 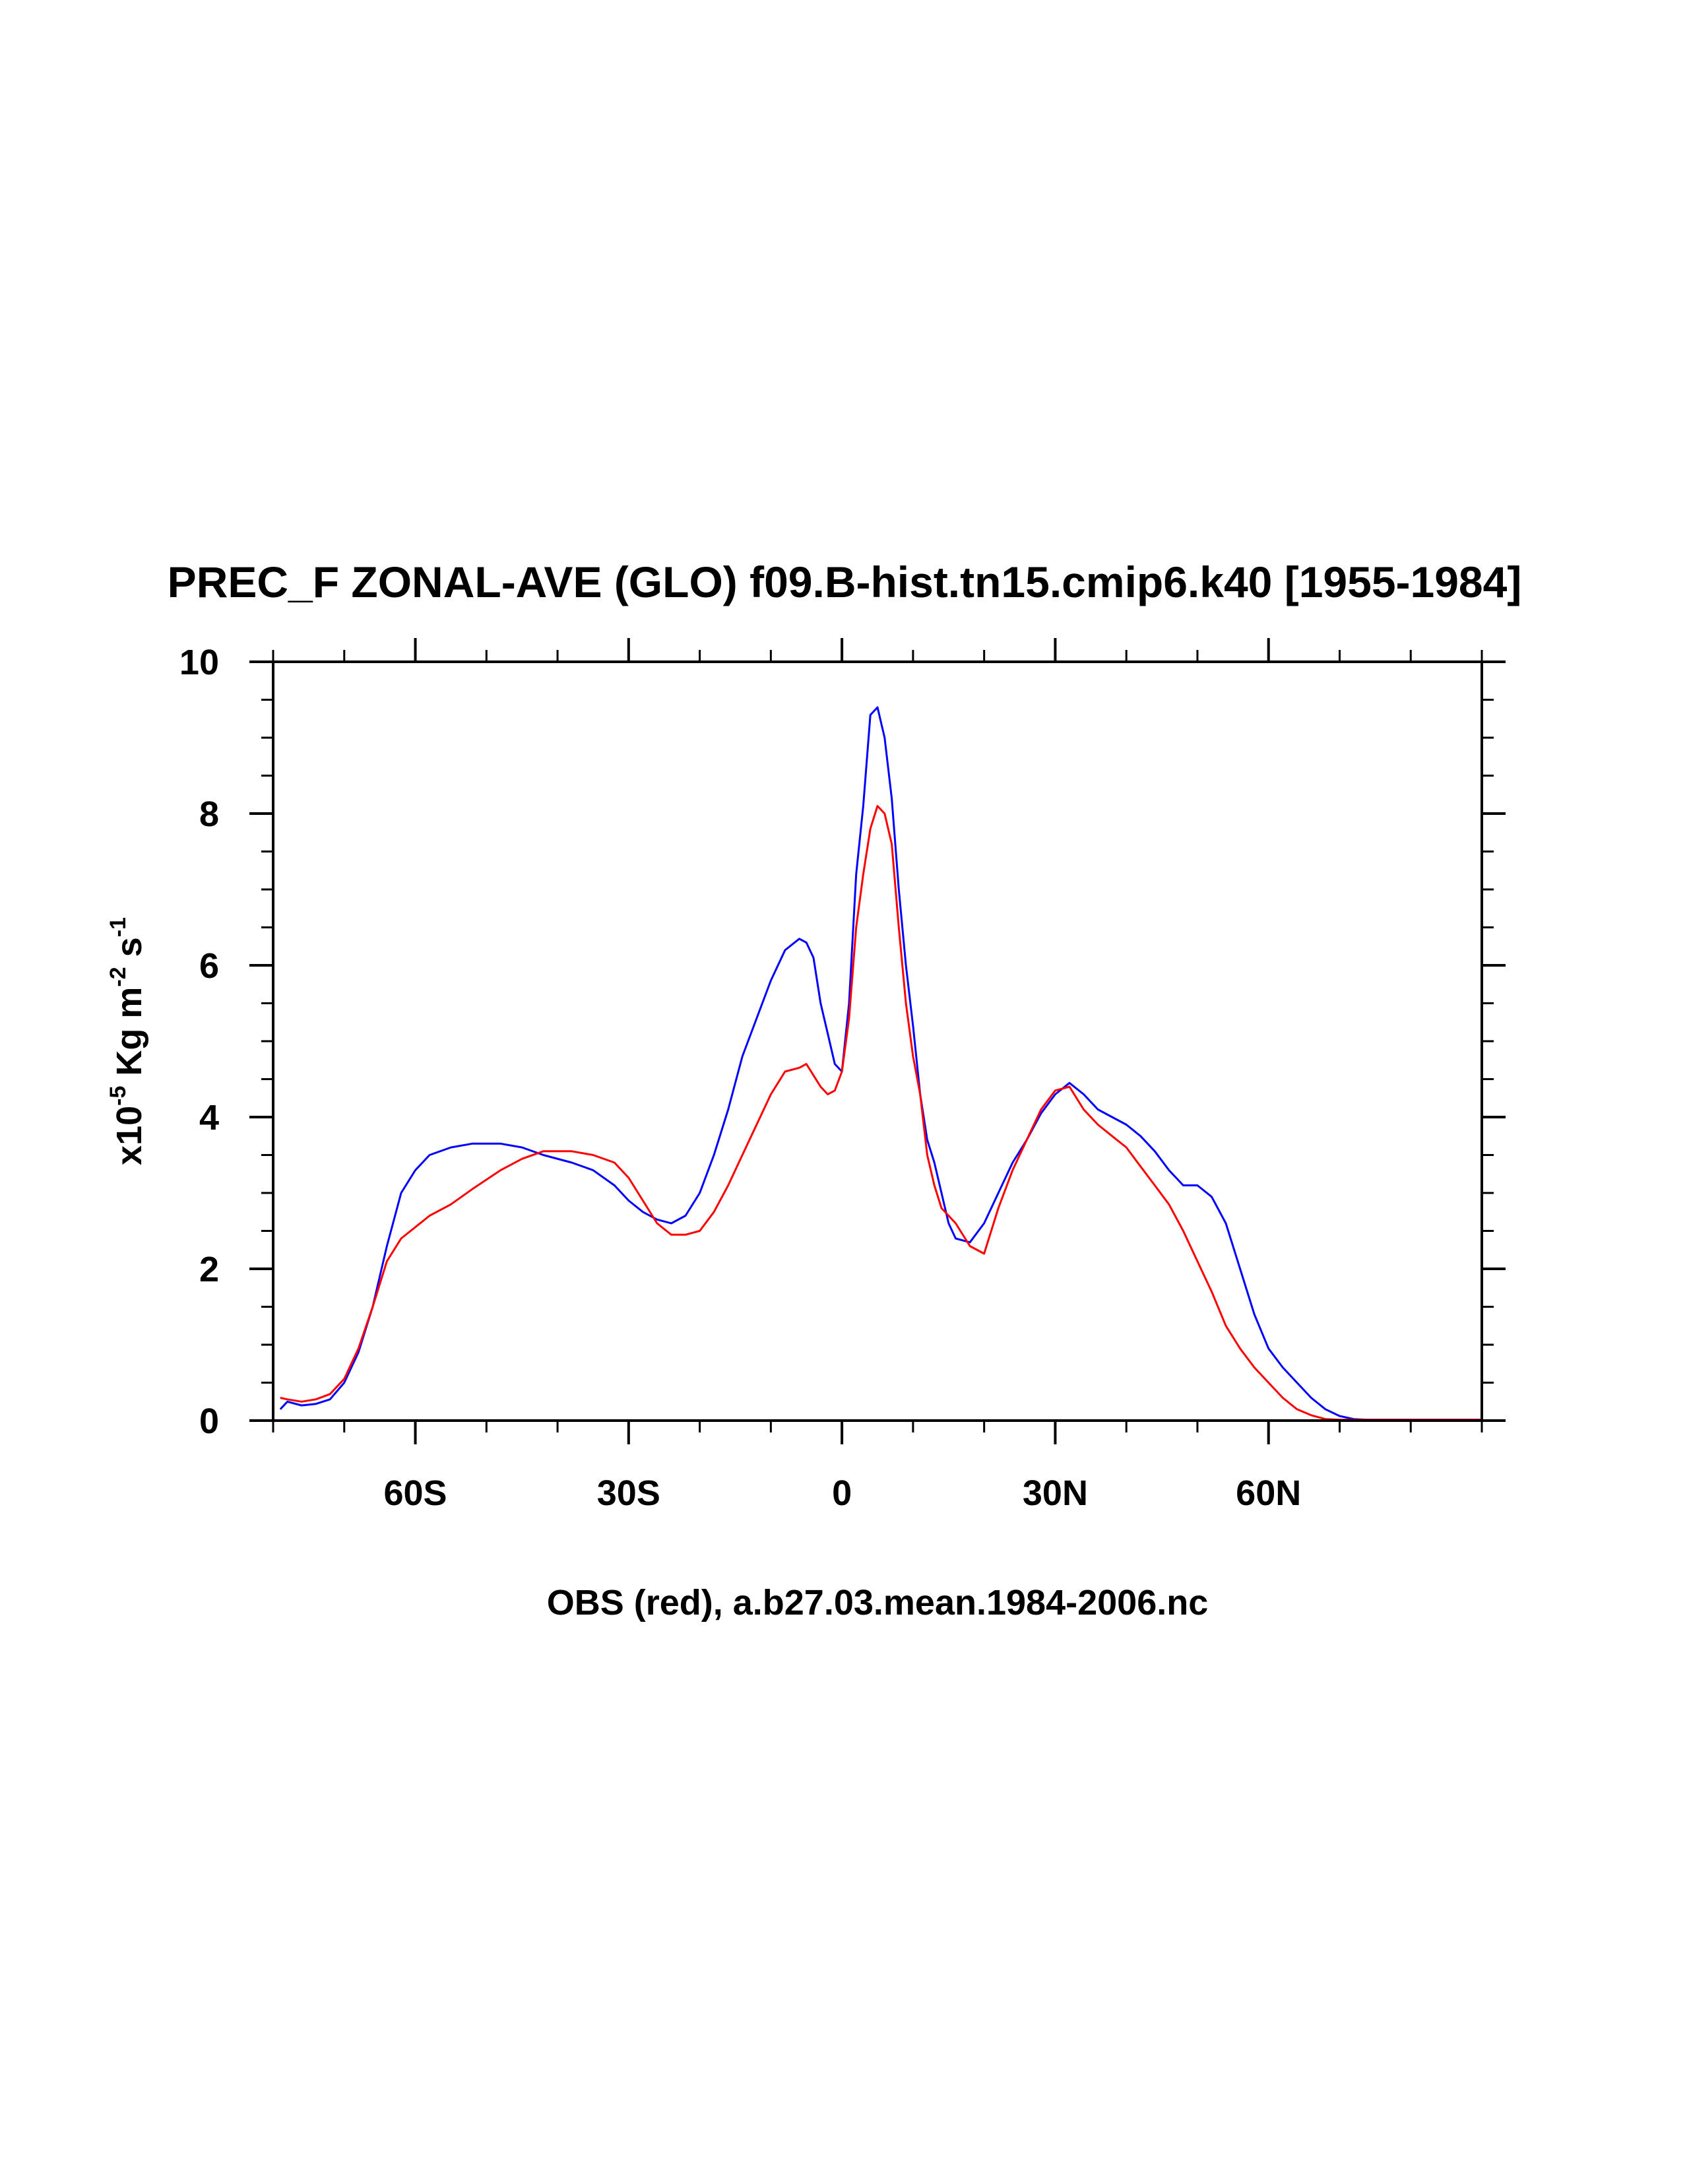 I want to click on y-axis-label: x10-5 Kg m-2 s-1, so click(x=127, y=1041).